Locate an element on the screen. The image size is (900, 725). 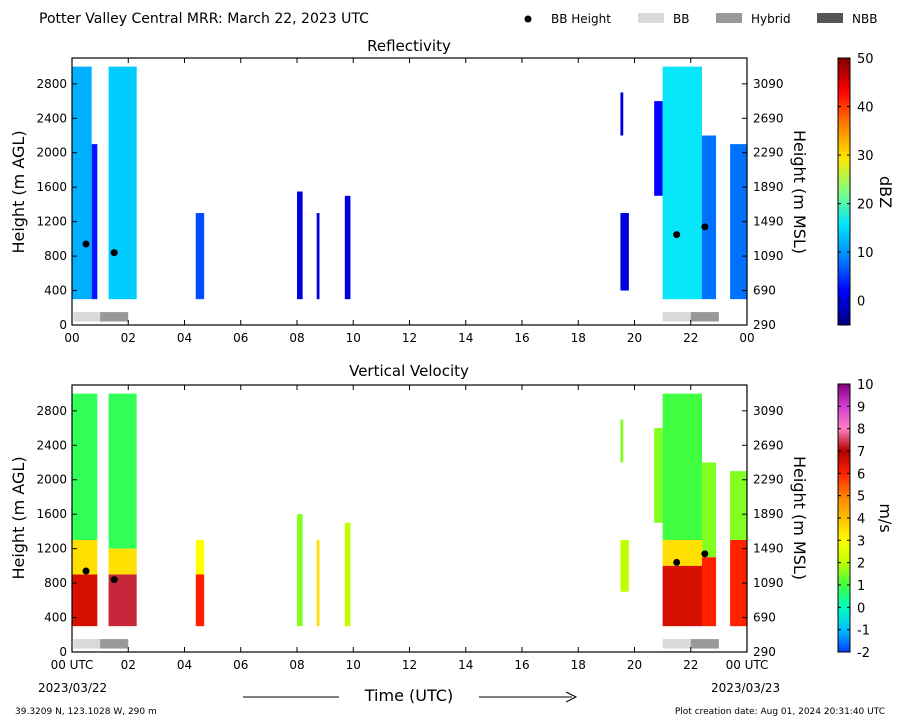
reflectivity-xtick-label: 04 is located at coordinates (184, 338).